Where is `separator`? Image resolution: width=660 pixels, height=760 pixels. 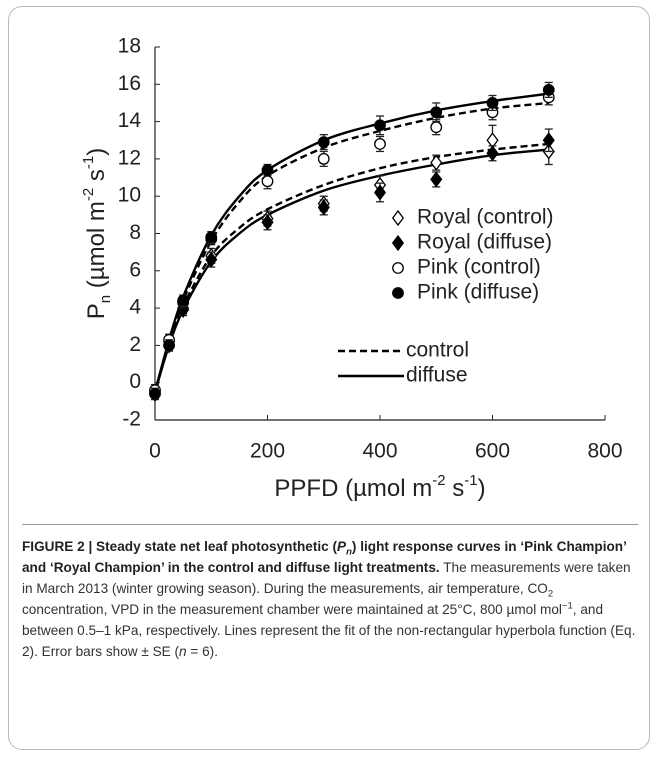
separator is located at coordinates (330, 524).